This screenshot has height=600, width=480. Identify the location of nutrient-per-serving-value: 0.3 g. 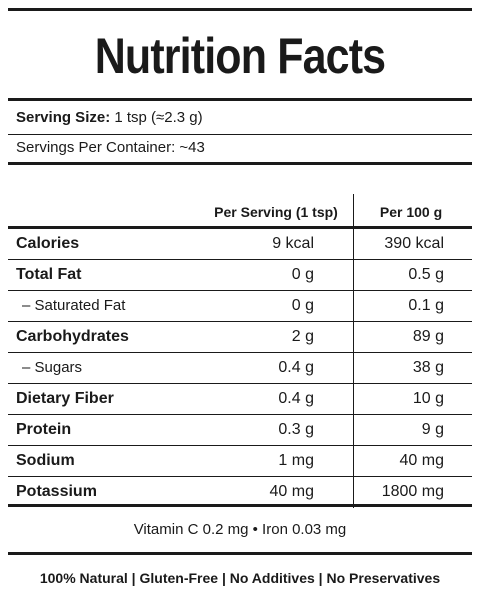
(296, 429).